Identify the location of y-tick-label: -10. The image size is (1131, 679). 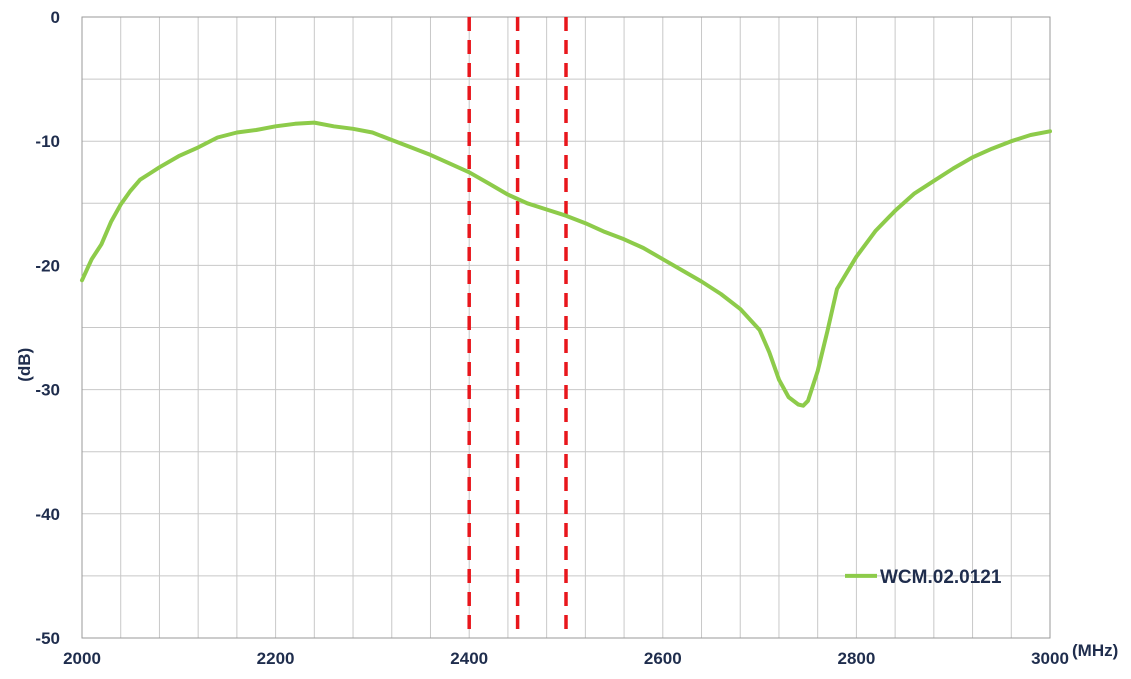
(47, 141).